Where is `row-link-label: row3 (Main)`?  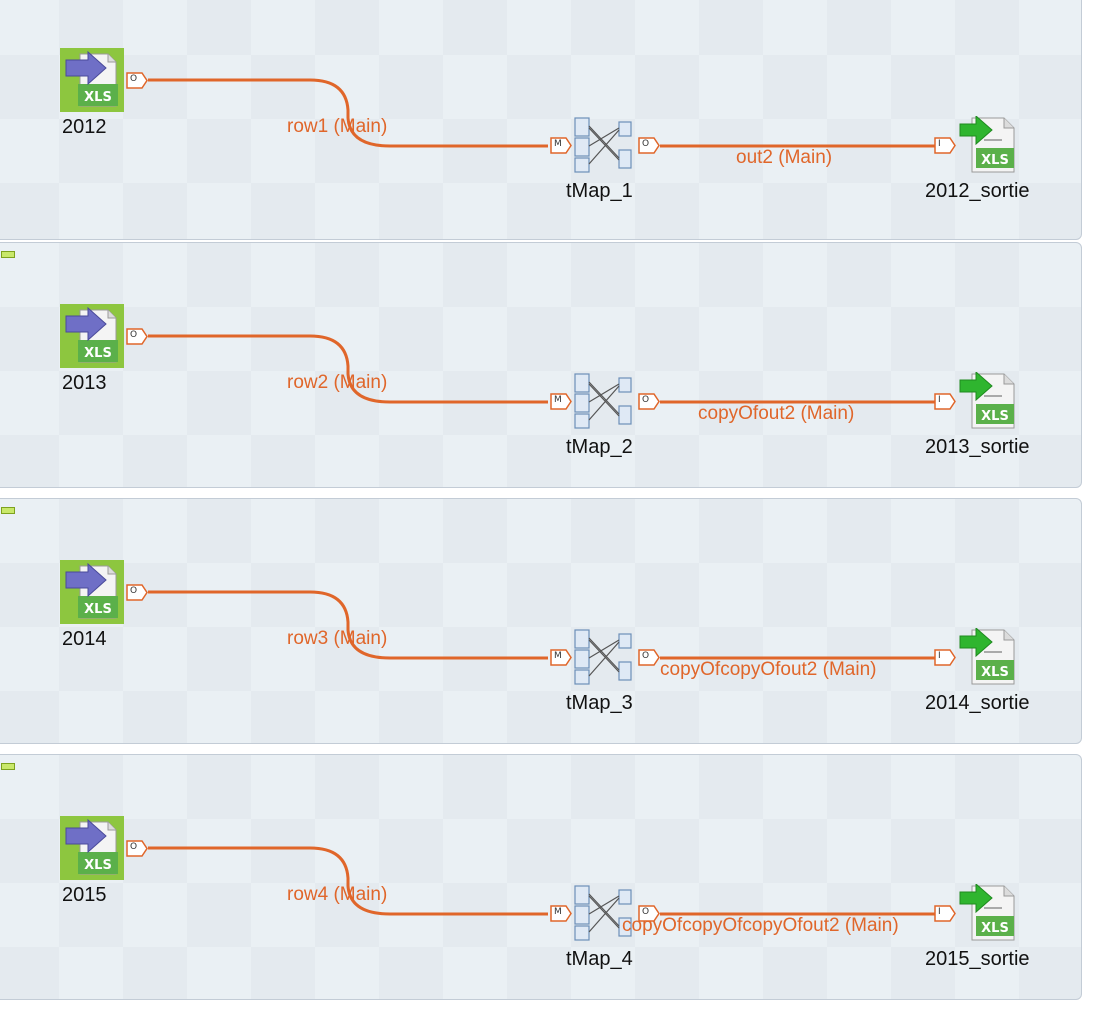 row-link-label: row3 (Main) is located at coordinates (337, 638).